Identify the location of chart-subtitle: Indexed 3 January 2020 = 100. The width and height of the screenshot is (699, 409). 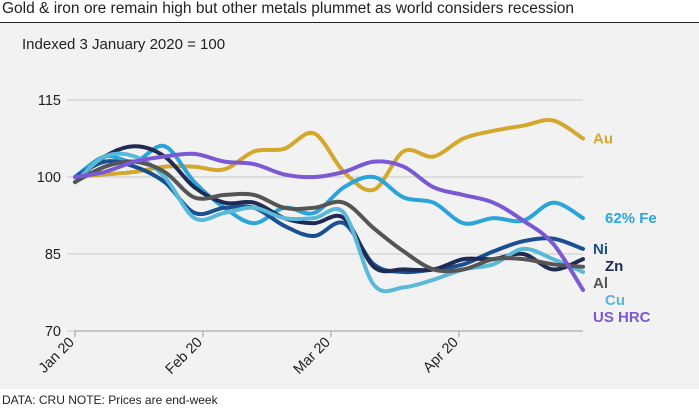
(124, 44).